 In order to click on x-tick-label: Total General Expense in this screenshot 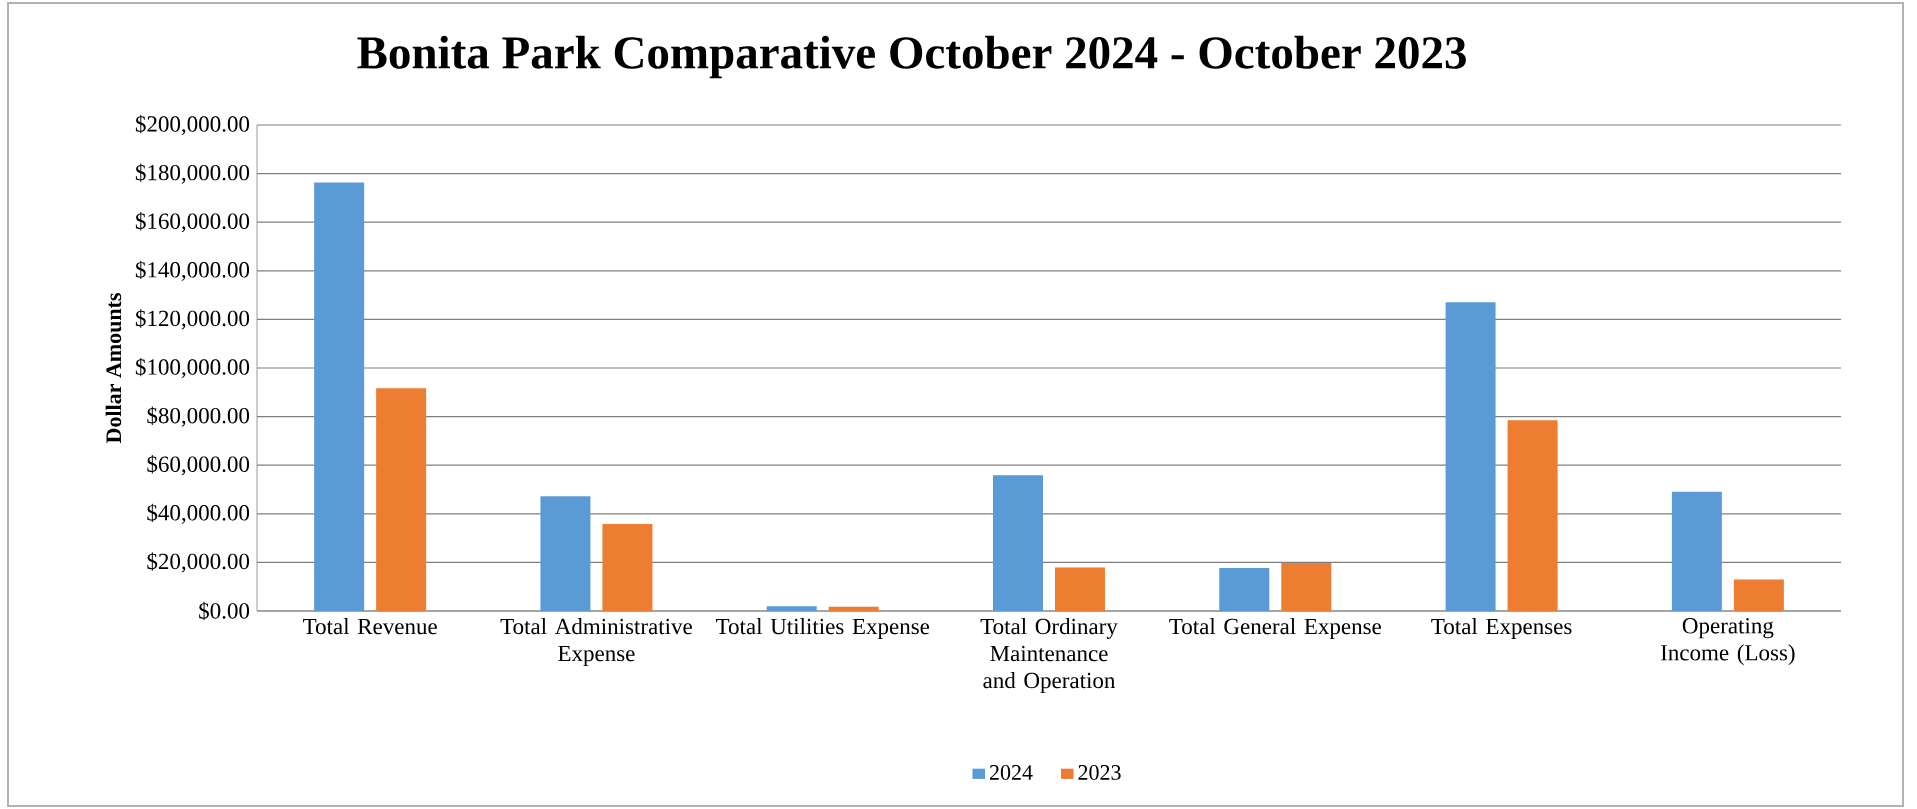, I will do `click(1275, 628)`.